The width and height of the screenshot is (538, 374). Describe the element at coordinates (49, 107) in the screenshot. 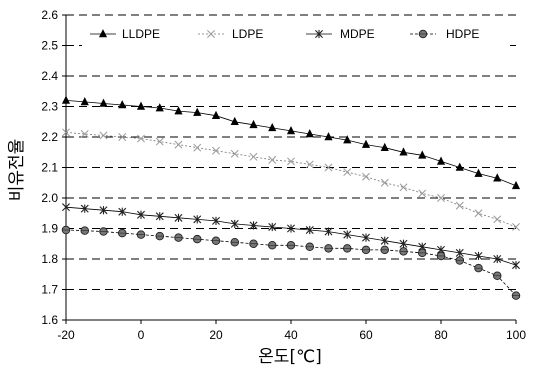

I see `y-tick-label: 2.3` at that location.